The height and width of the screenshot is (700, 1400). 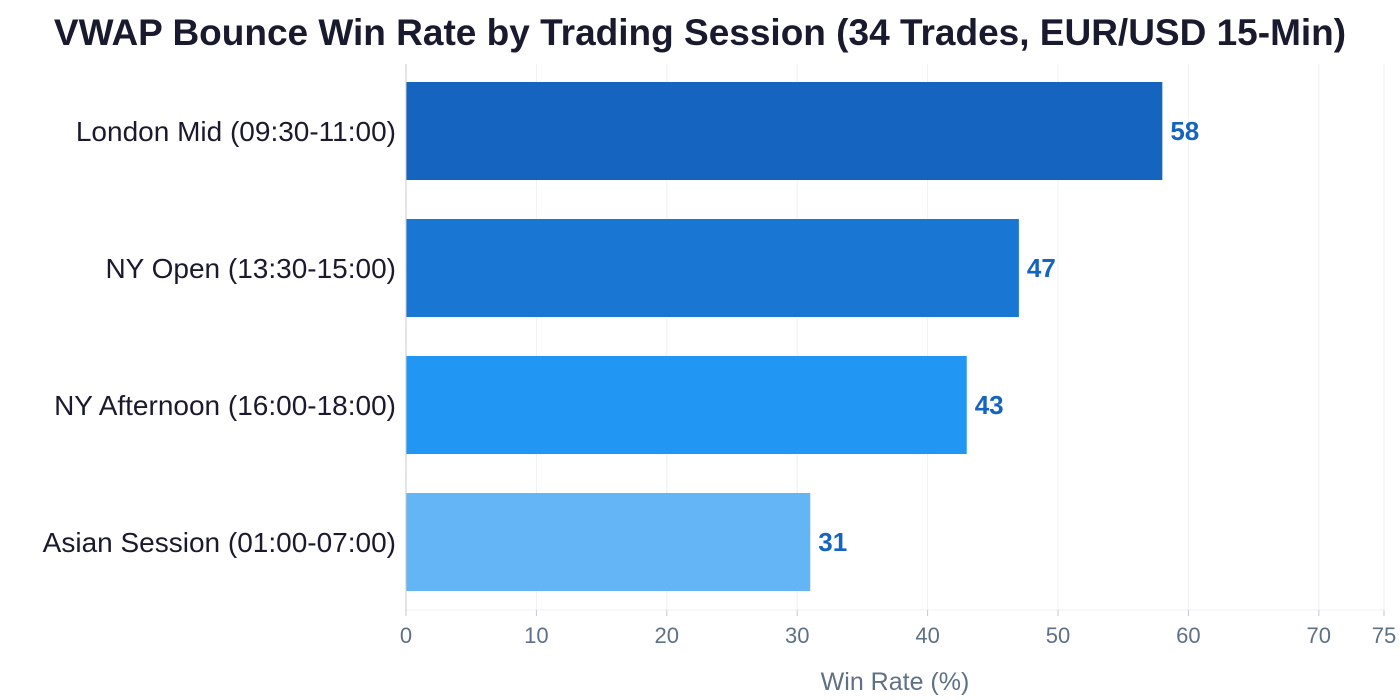 I want to click on x-axis-label: Win Rate (%), so click(x=895, y=682).